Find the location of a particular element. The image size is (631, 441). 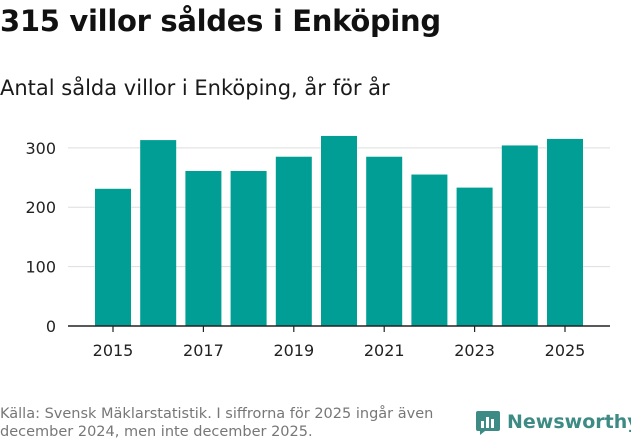

newsworthy-logo: Newsworthy is located at coordinates (553, 422).